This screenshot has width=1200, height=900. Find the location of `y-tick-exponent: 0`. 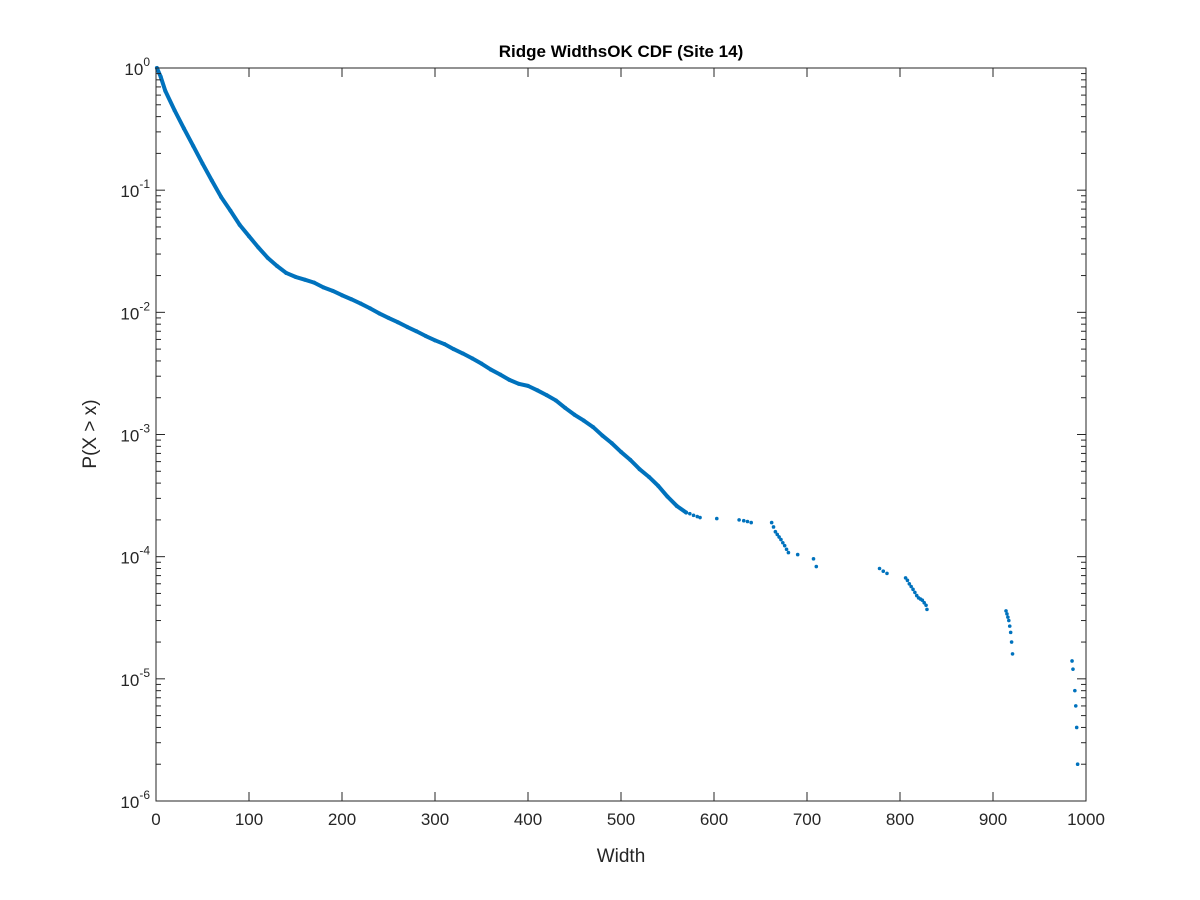

y-tick-exponent: 0 is located at coordinates (146, 62).